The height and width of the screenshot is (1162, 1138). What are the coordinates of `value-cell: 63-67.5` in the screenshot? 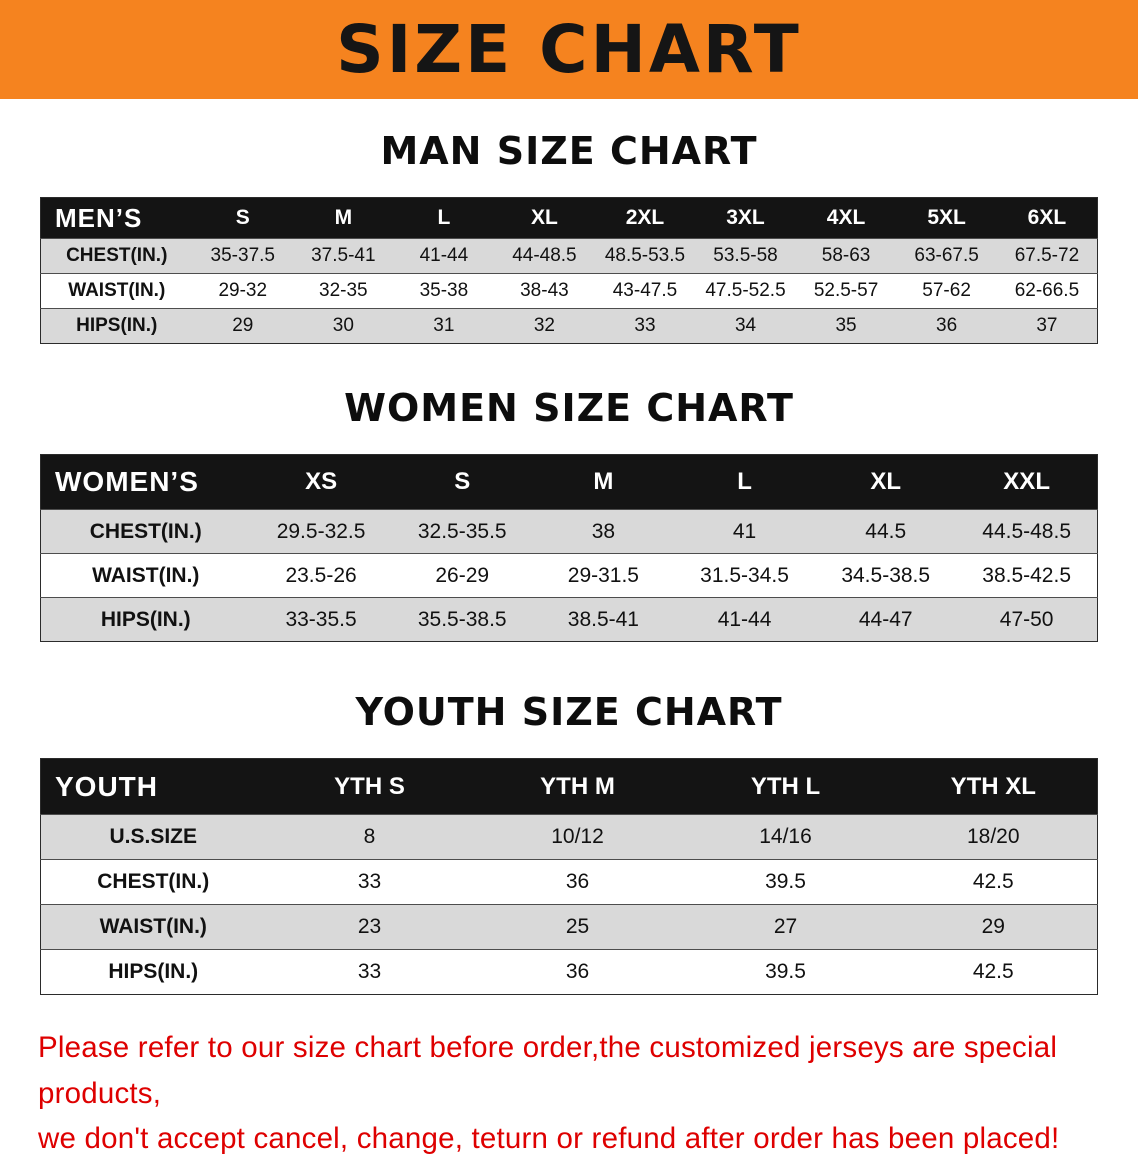 It's located at (946, 255).